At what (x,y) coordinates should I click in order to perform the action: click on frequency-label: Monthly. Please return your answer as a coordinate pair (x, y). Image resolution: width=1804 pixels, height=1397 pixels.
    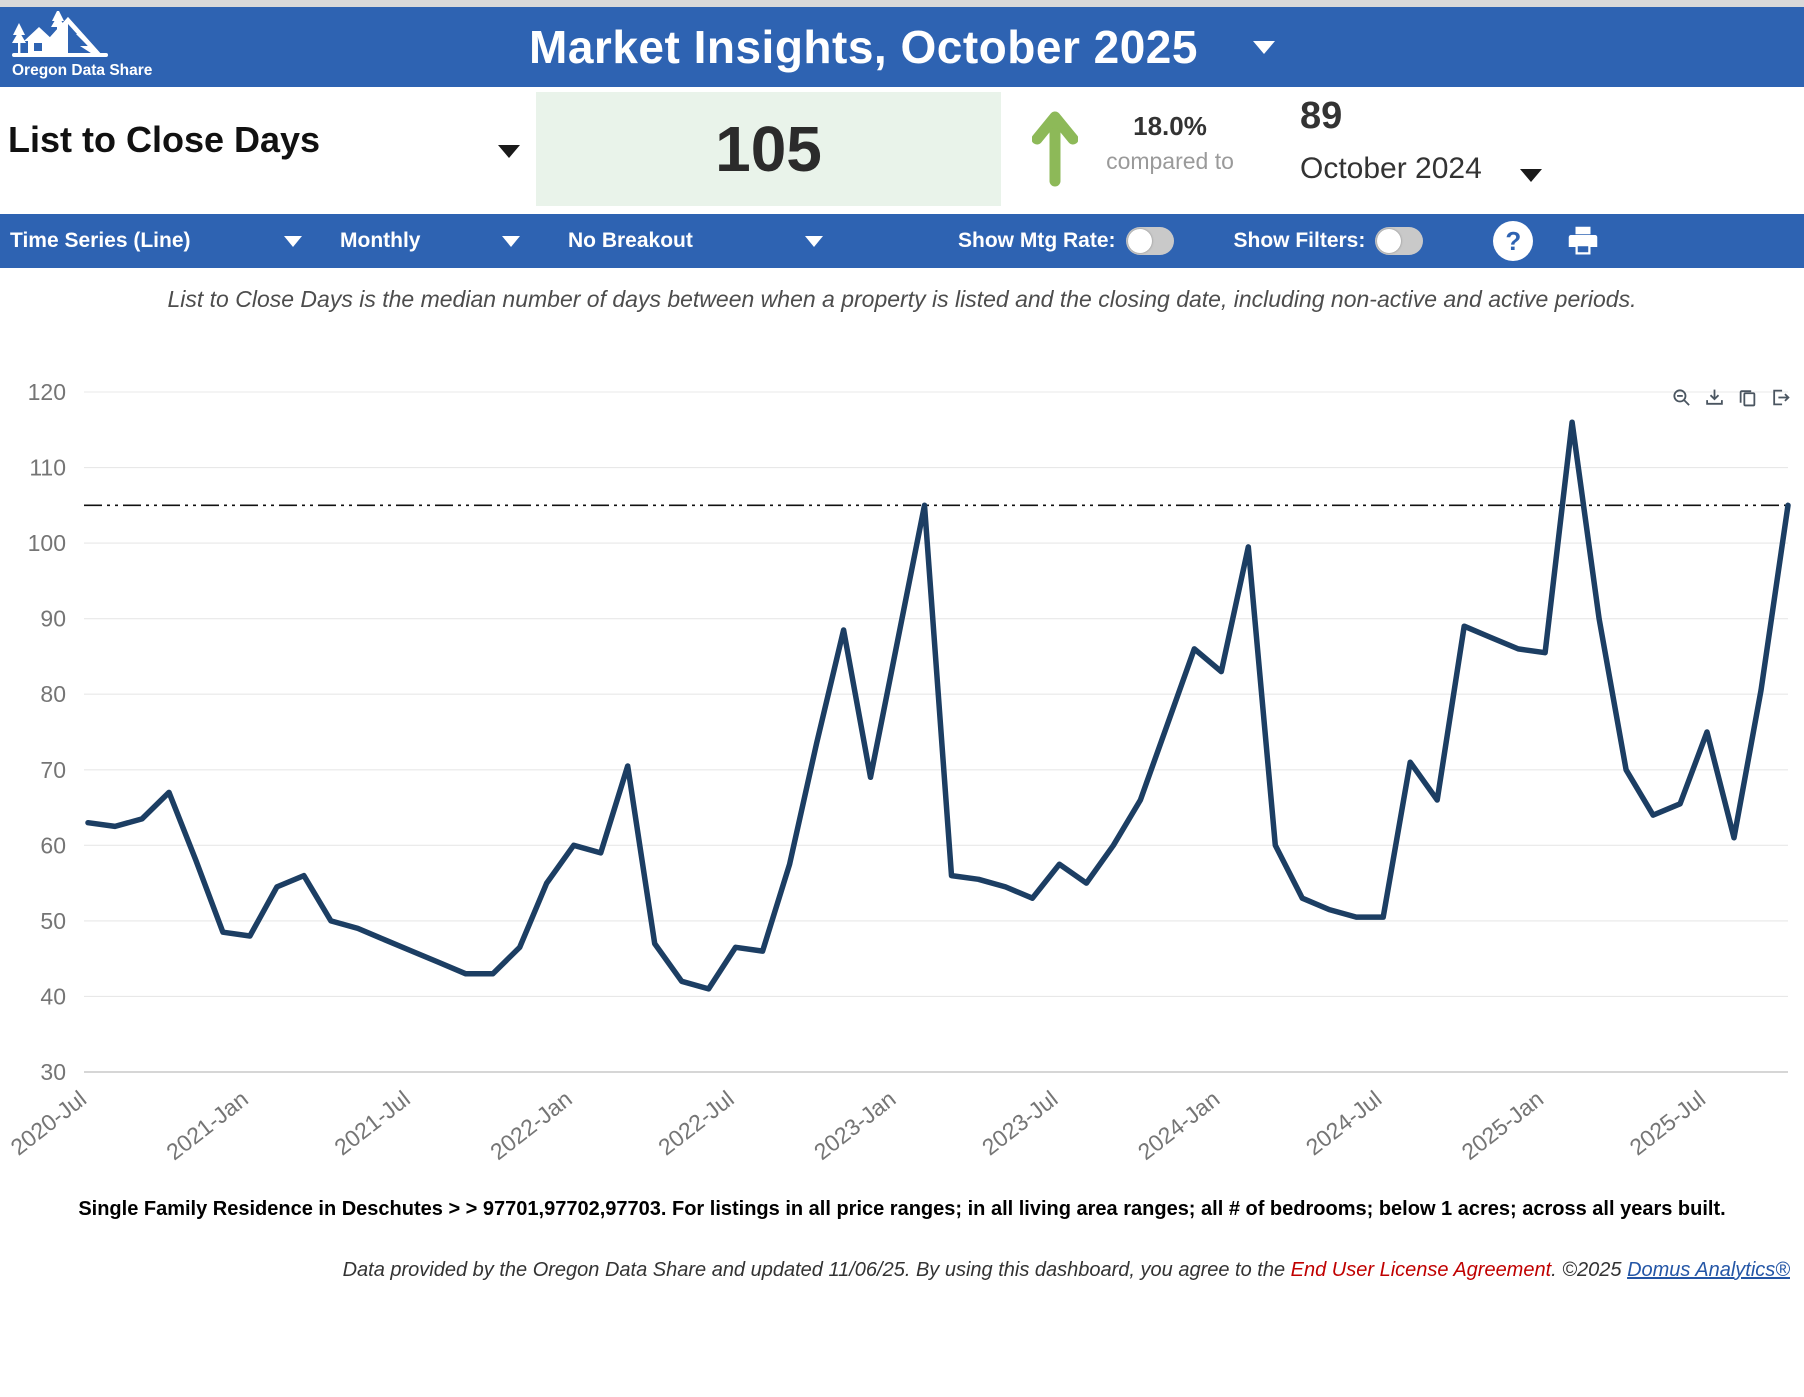
    Looking at the image, I should click on (380, 240).